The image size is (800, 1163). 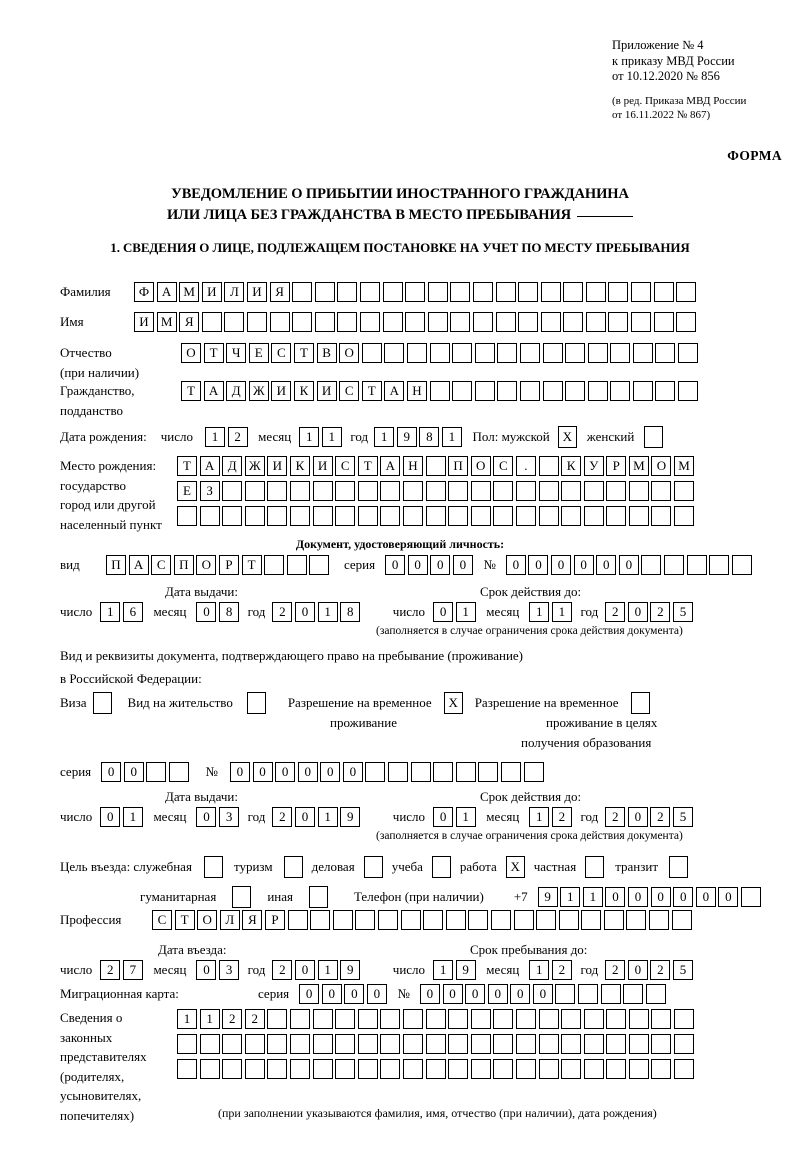 What do you see at coordinates (116, 565) in the screenshot?
I see `comb-cell: П` at bounding box center [116, 565].